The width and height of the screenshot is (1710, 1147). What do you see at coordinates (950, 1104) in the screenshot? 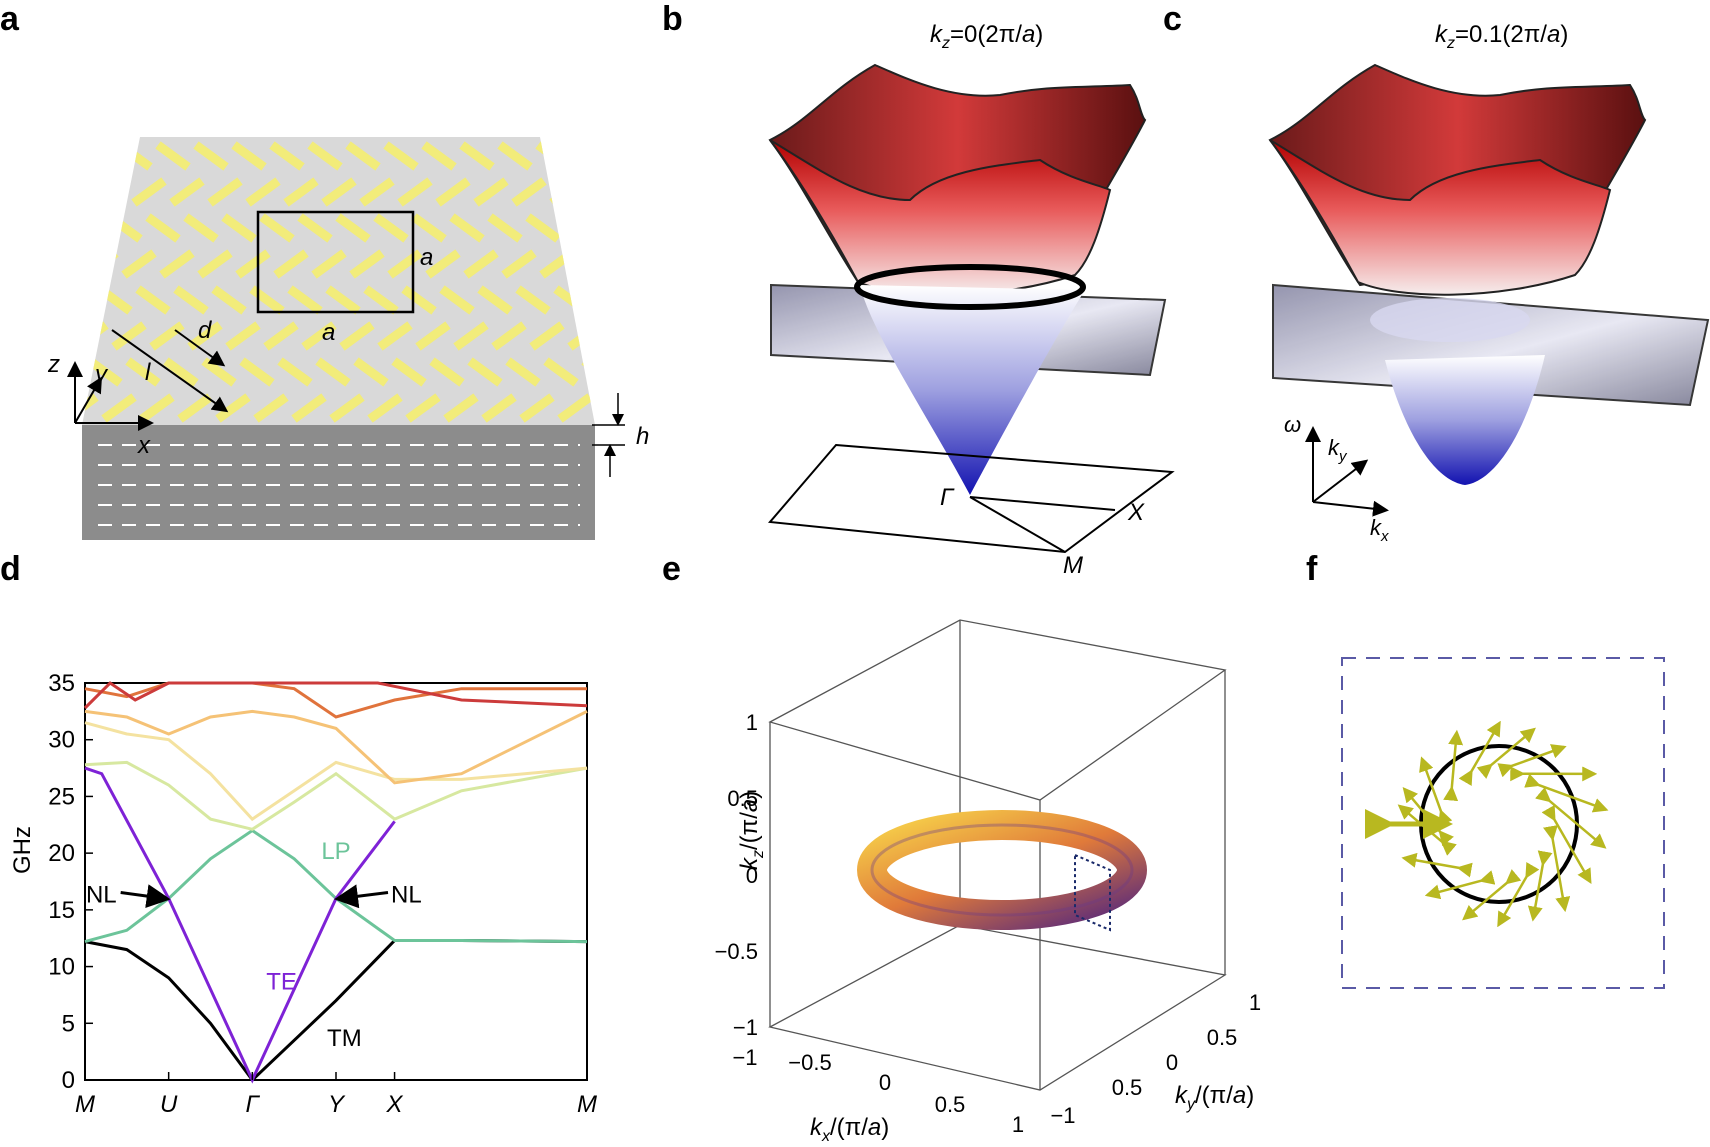
I see `kx-tick-label: 0.5` at bounding box center [950, 1104].